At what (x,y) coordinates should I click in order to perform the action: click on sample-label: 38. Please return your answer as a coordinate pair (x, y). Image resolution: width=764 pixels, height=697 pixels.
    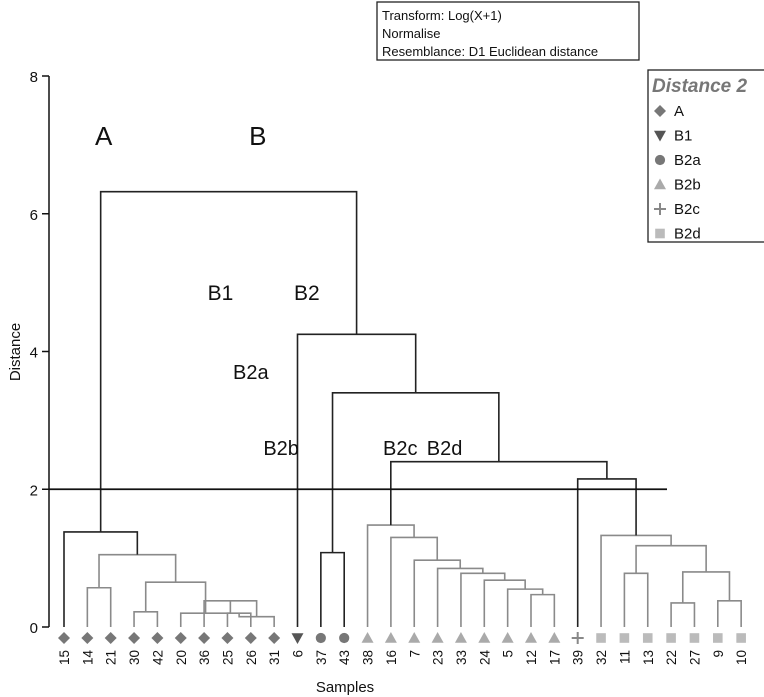
    Looking at the image, I should click on (368, 657).